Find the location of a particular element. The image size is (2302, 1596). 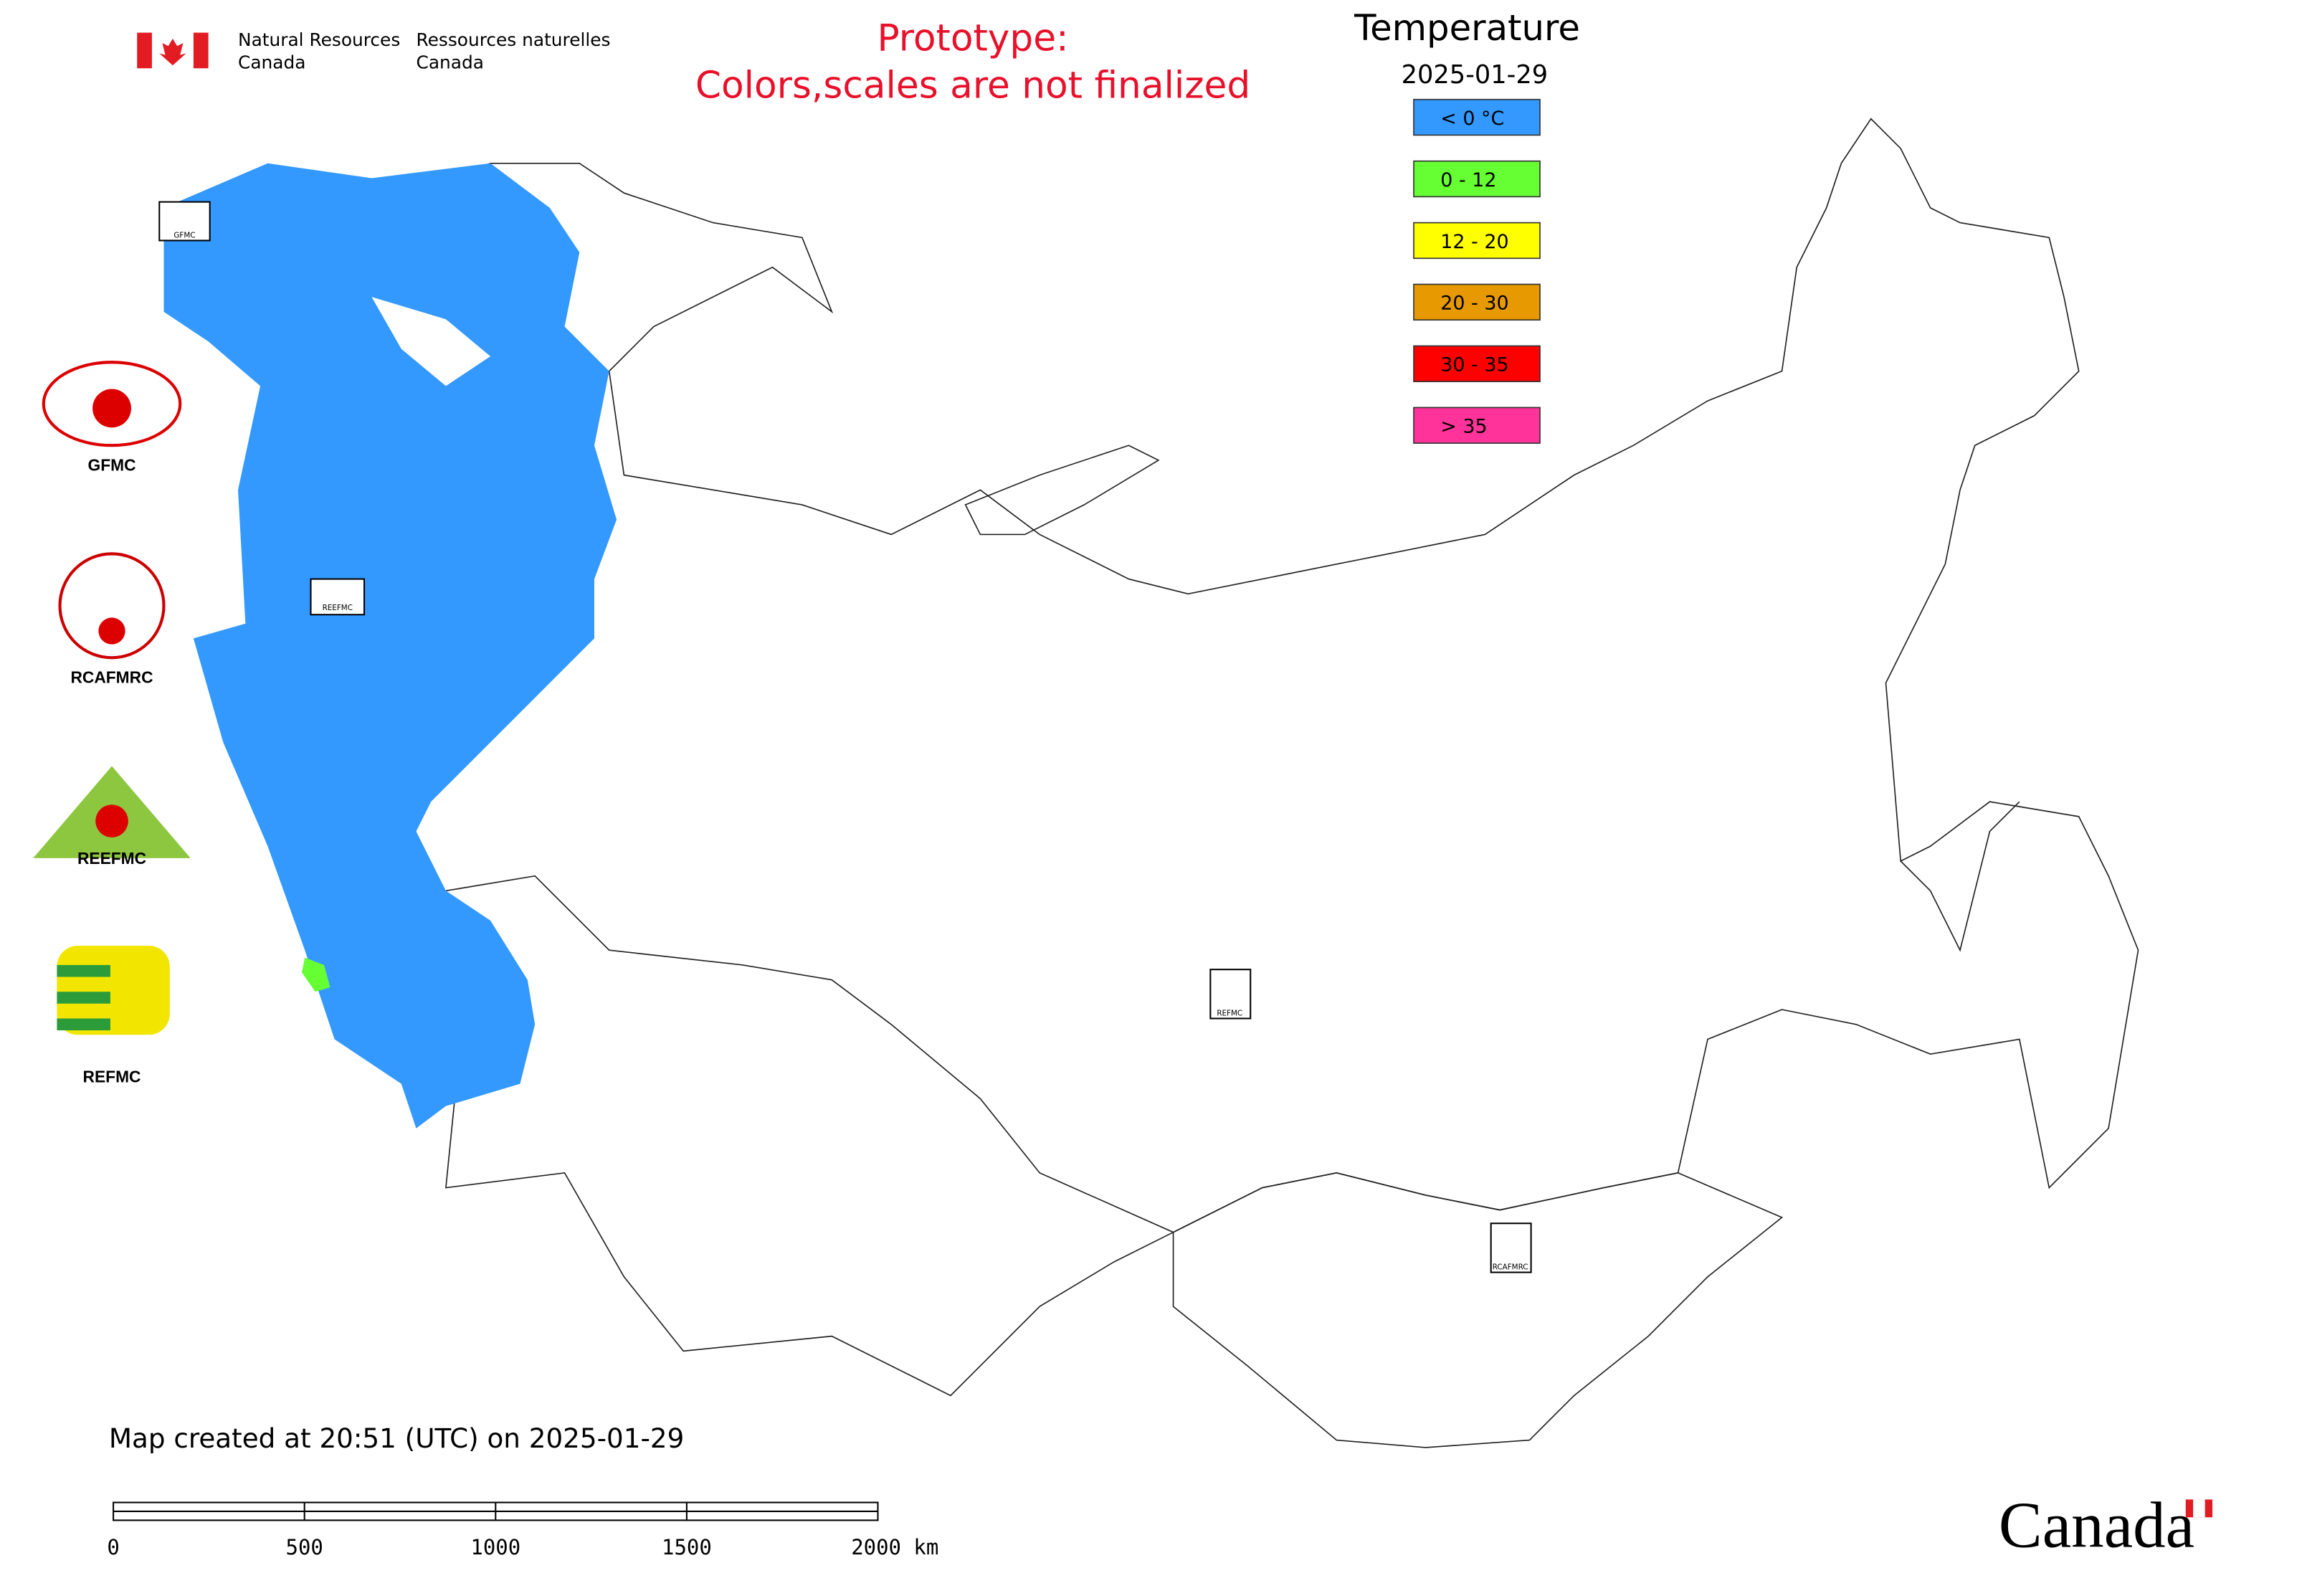

logo-rcafmrc is located at coordinates (112, 606).